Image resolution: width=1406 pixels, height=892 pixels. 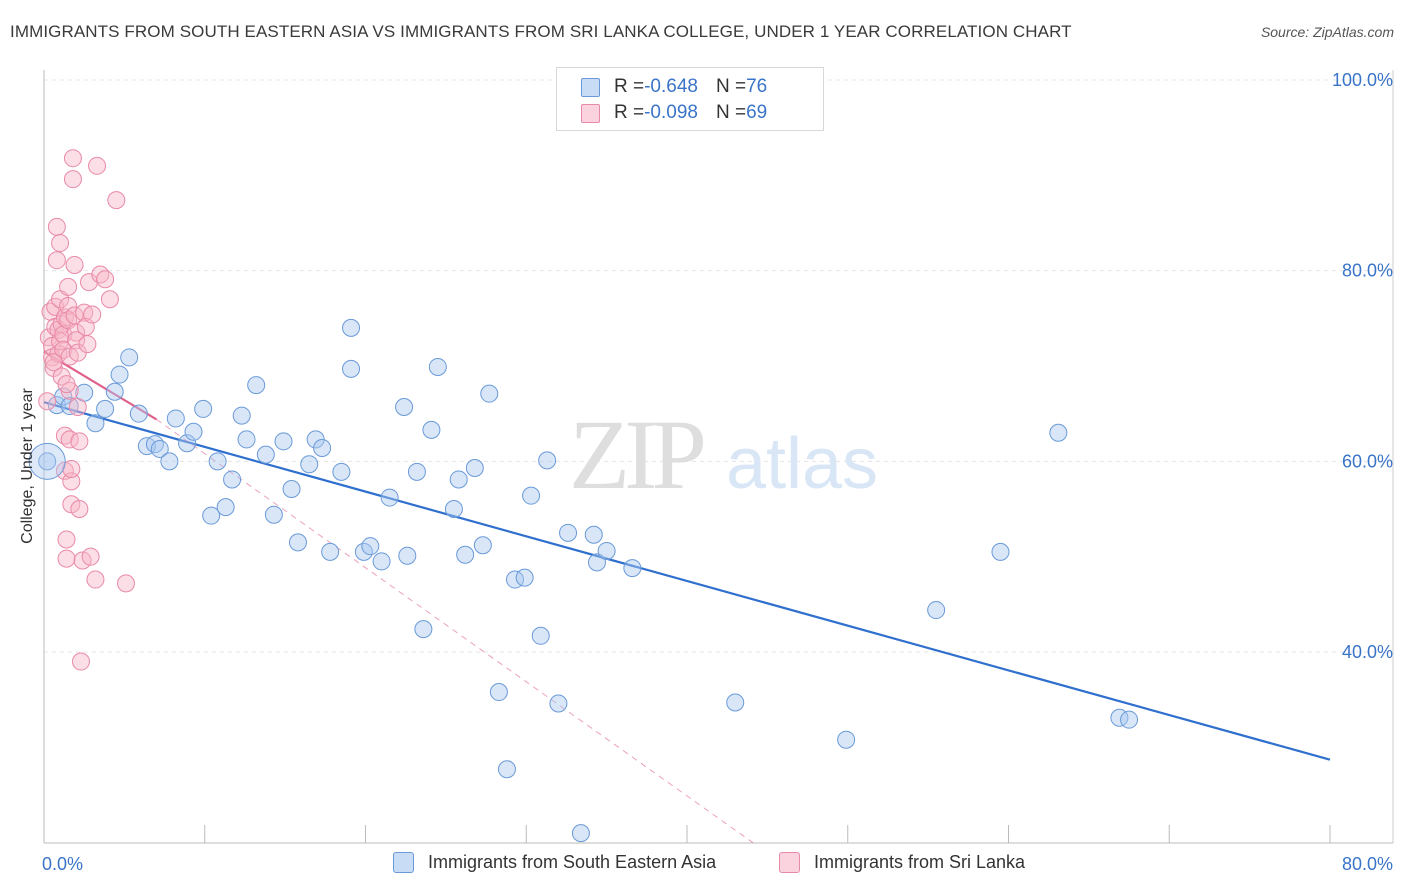 I want to click on y-tick-label: 60.0%, so click(x=1367, y=461).